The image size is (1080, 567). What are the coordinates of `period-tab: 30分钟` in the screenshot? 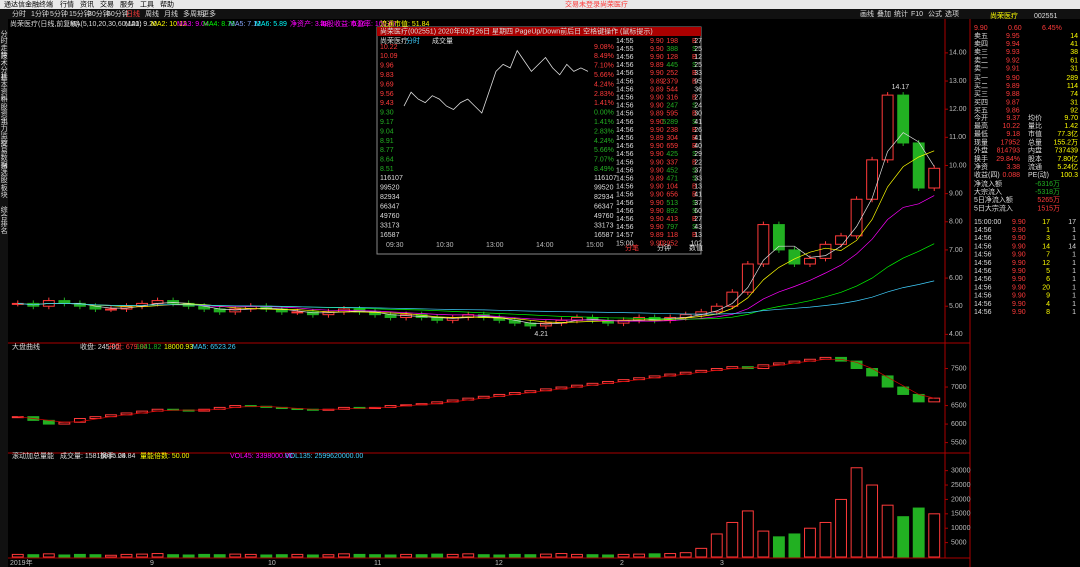 It's located at (99, 13).